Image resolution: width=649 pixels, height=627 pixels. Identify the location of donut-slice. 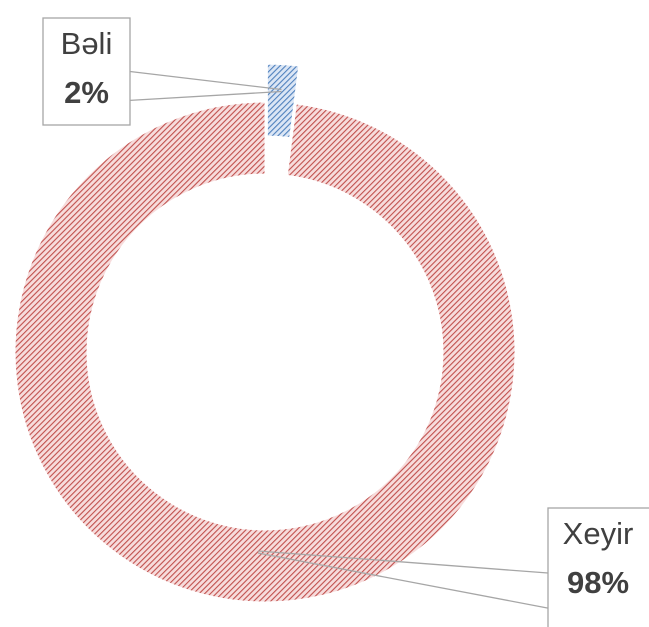
(283, 101).